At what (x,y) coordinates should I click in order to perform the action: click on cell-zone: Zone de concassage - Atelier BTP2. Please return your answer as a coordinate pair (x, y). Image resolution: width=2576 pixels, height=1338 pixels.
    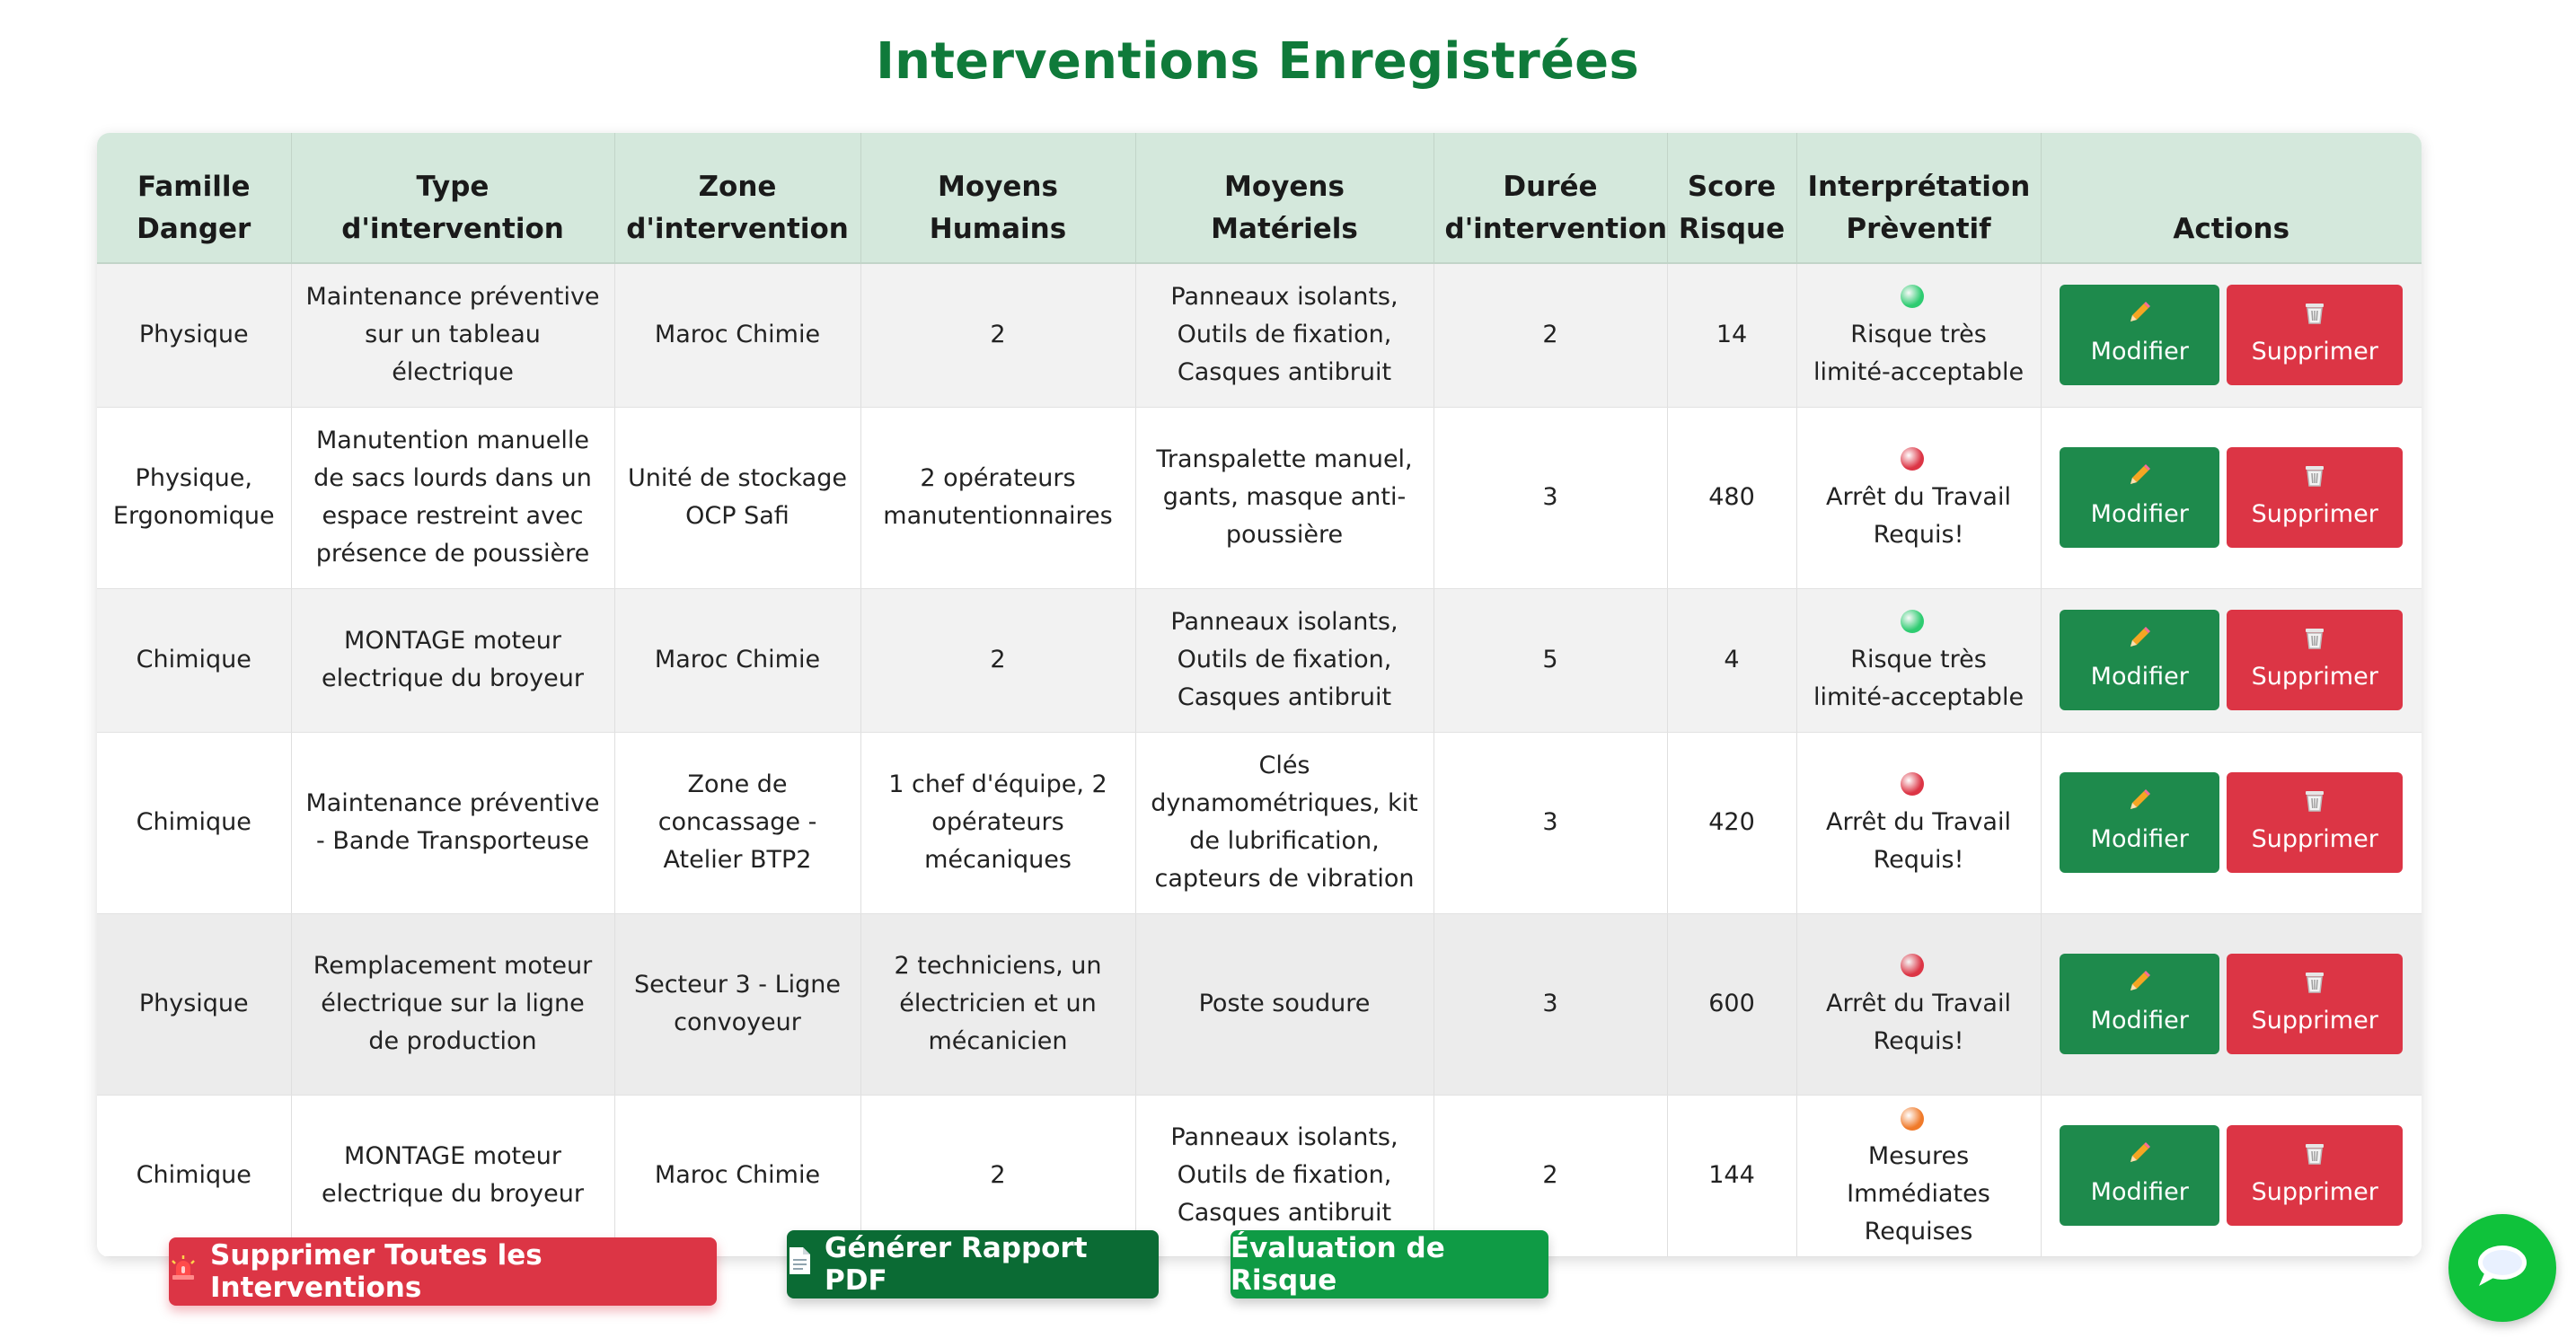
    Looking at the image, I should click on (737, 823).